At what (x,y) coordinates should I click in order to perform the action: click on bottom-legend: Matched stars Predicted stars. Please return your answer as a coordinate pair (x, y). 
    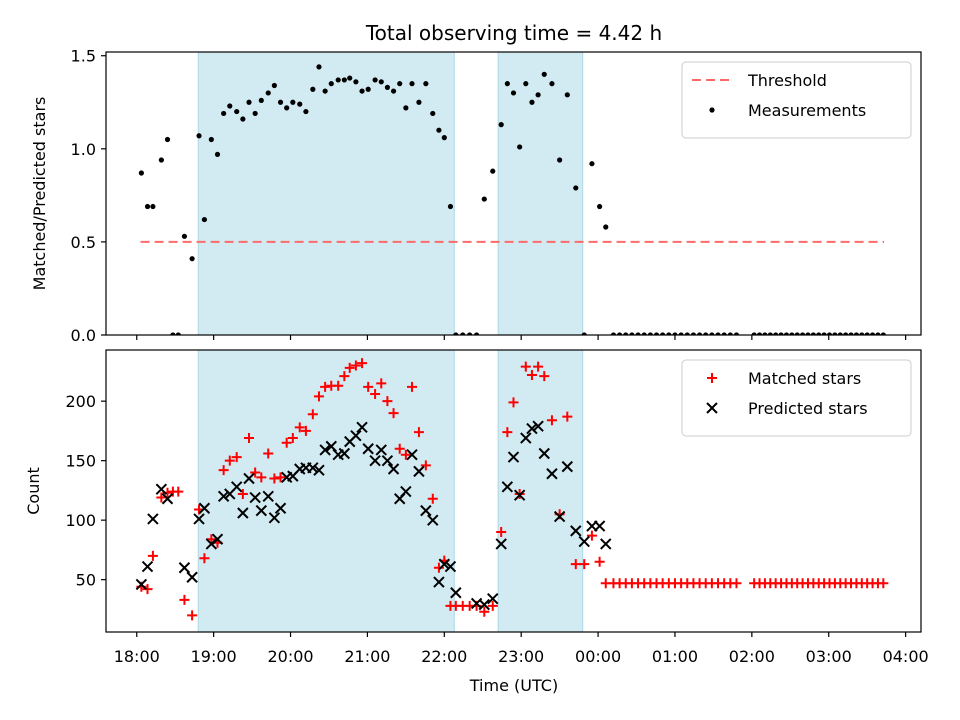
    Looking at the image, I should click on (796, 398).